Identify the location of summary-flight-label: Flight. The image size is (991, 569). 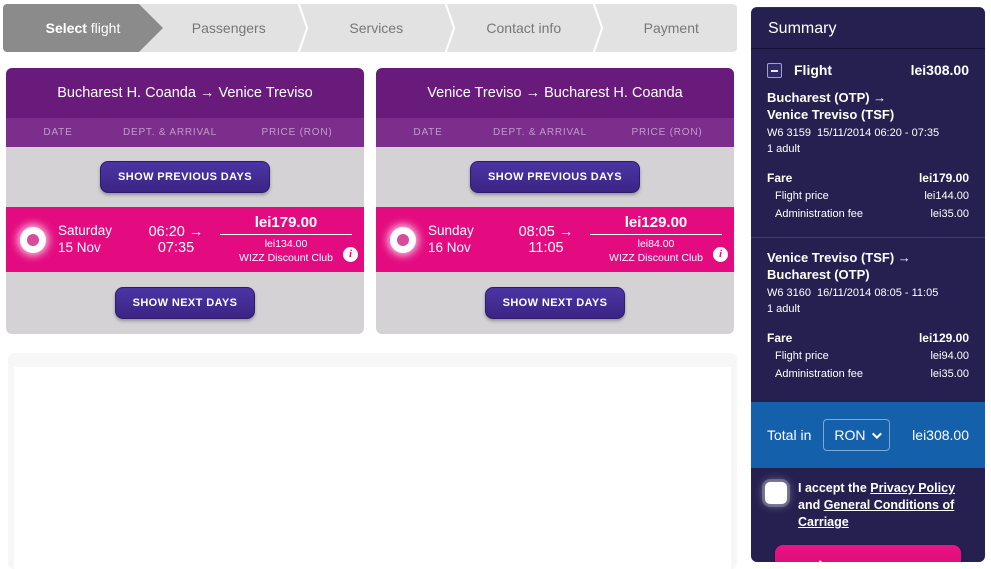
(813, 70).